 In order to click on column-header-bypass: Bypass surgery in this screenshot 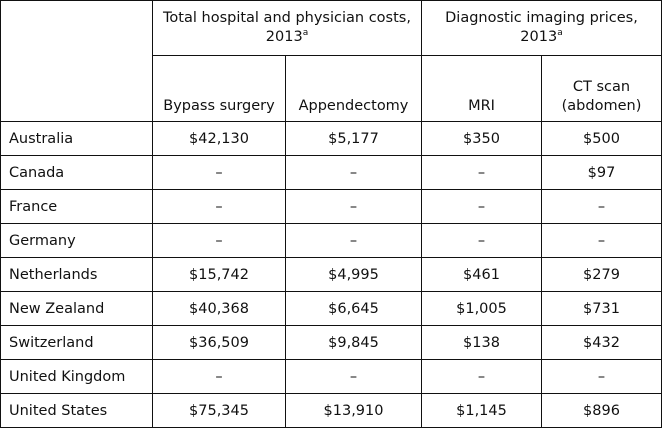, I will do `click(219, 88)`.